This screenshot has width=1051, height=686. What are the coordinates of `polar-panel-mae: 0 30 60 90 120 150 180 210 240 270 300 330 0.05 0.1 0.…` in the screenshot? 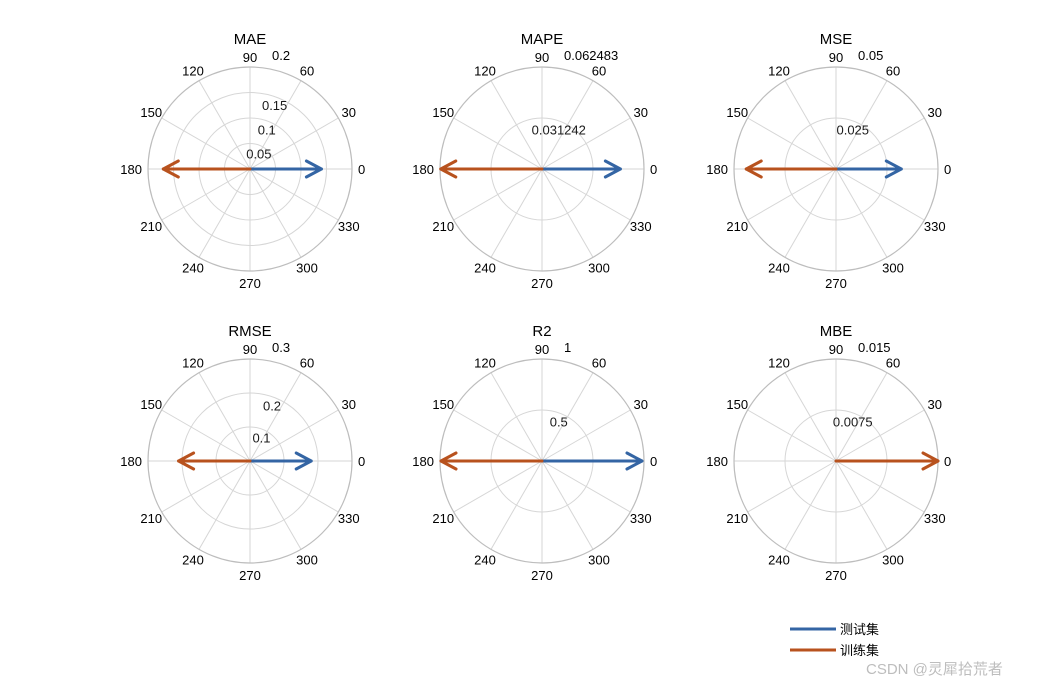 It's located at (242, 161).